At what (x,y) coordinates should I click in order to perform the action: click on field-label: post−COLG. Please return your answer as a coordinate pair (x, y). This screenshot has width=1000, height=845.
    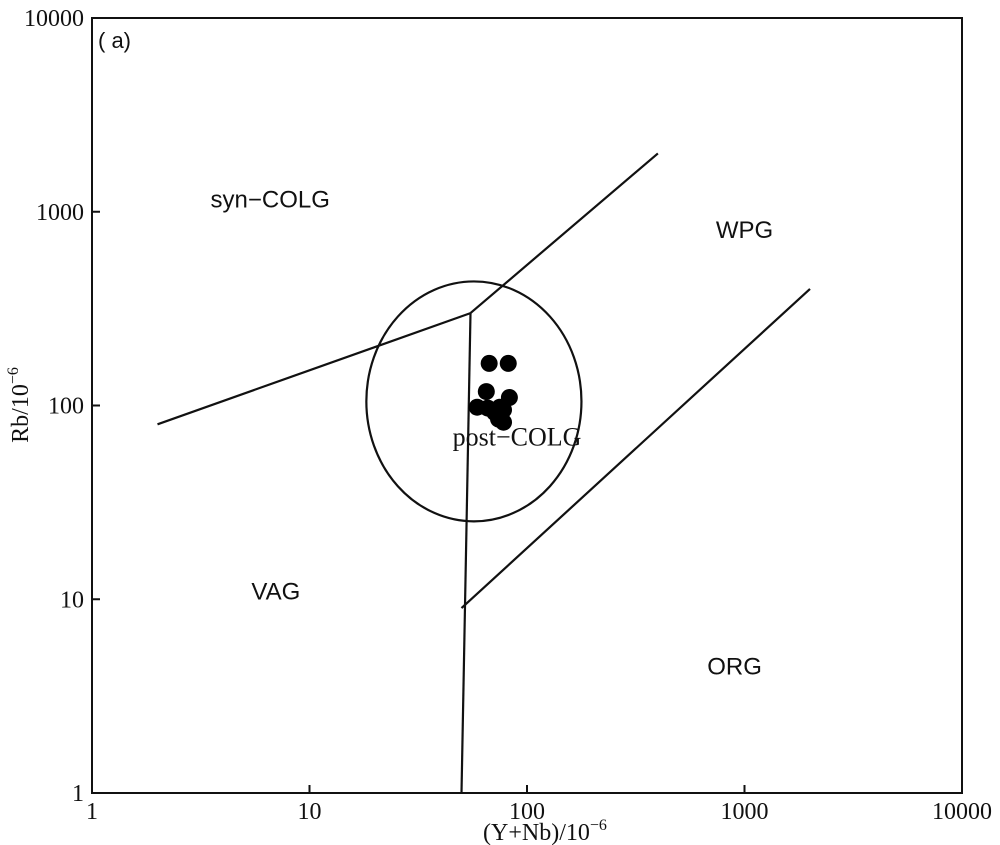
    Looking at the image, I should click on (517, 437).